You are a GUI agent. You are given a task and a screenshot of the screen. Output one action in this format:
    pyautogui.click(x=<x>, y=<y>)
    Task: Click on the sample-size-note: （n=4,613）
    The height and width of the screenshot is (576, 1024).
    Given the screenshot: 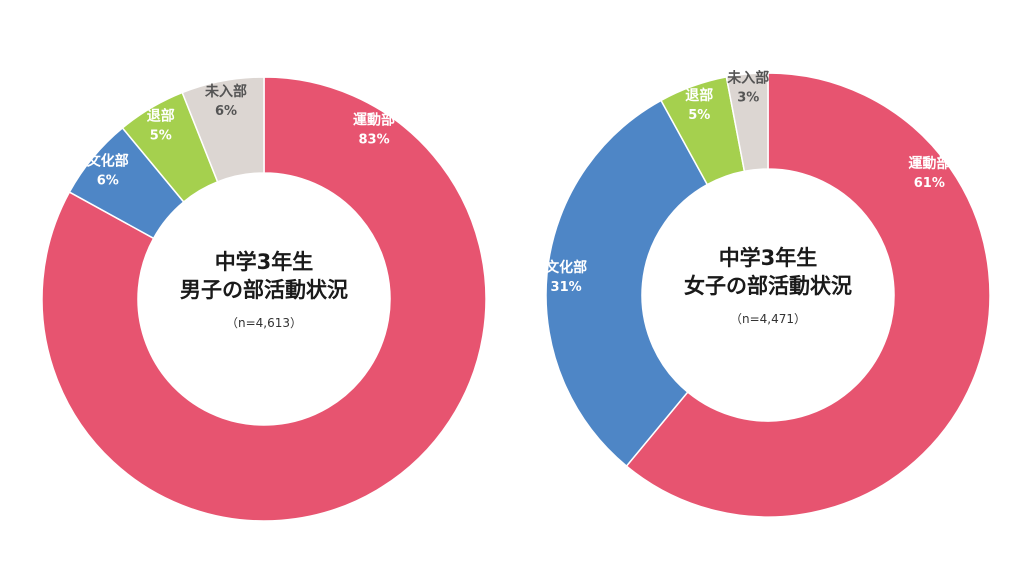 What is the action you would take?
    pyautogui.click(x=264, y=323)
    